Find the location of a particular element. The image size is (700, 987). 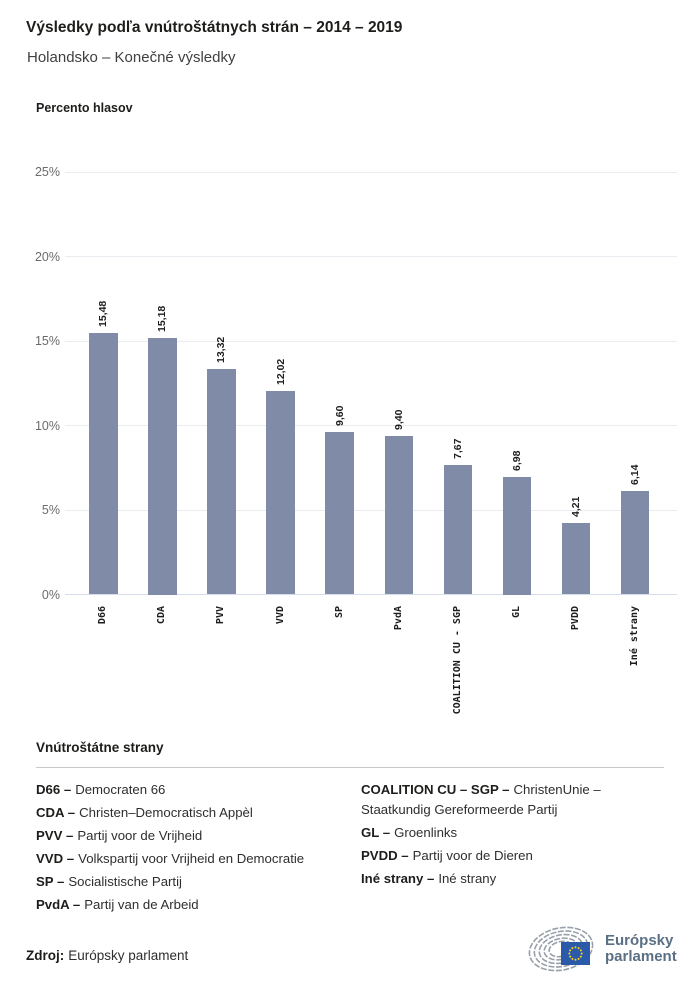

bar-value-label: 6,98 is located at coordinates (517, 460).